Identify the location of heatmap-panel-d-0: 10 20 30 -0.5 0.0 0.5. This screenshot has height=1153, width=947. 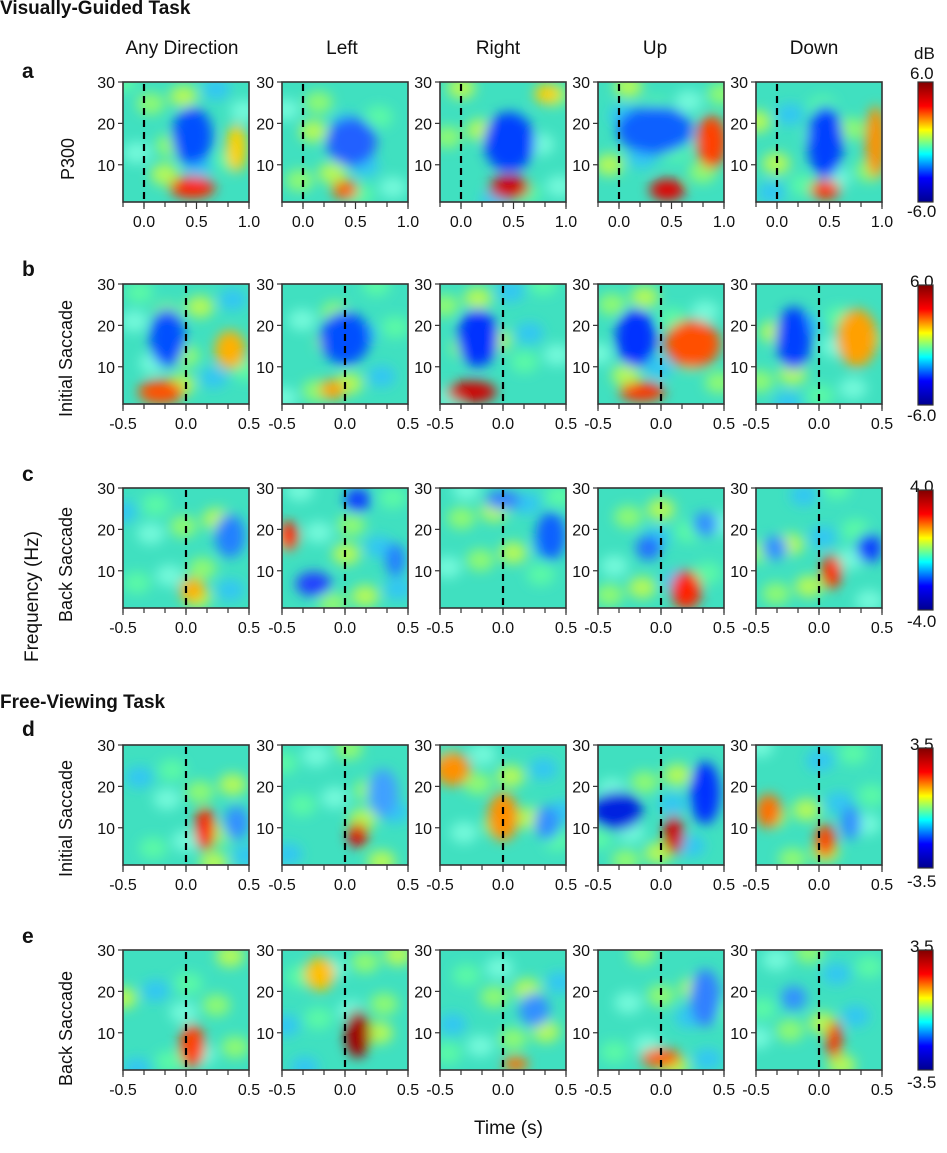
(178, 816).